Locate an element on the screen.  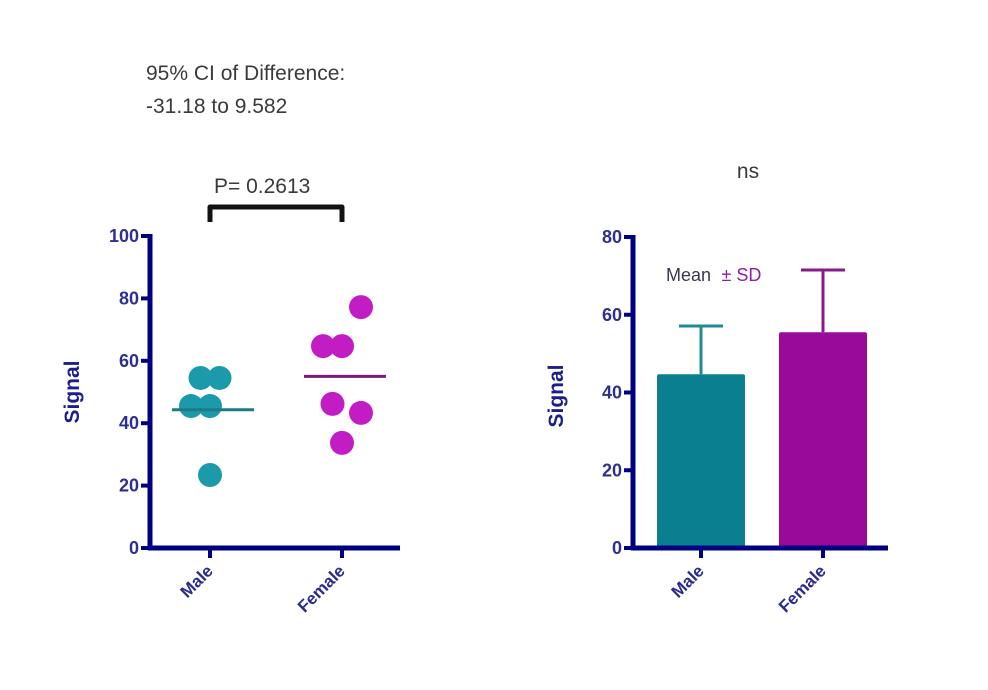
y-tick-label: 100 is located at coordinates (124, 236).